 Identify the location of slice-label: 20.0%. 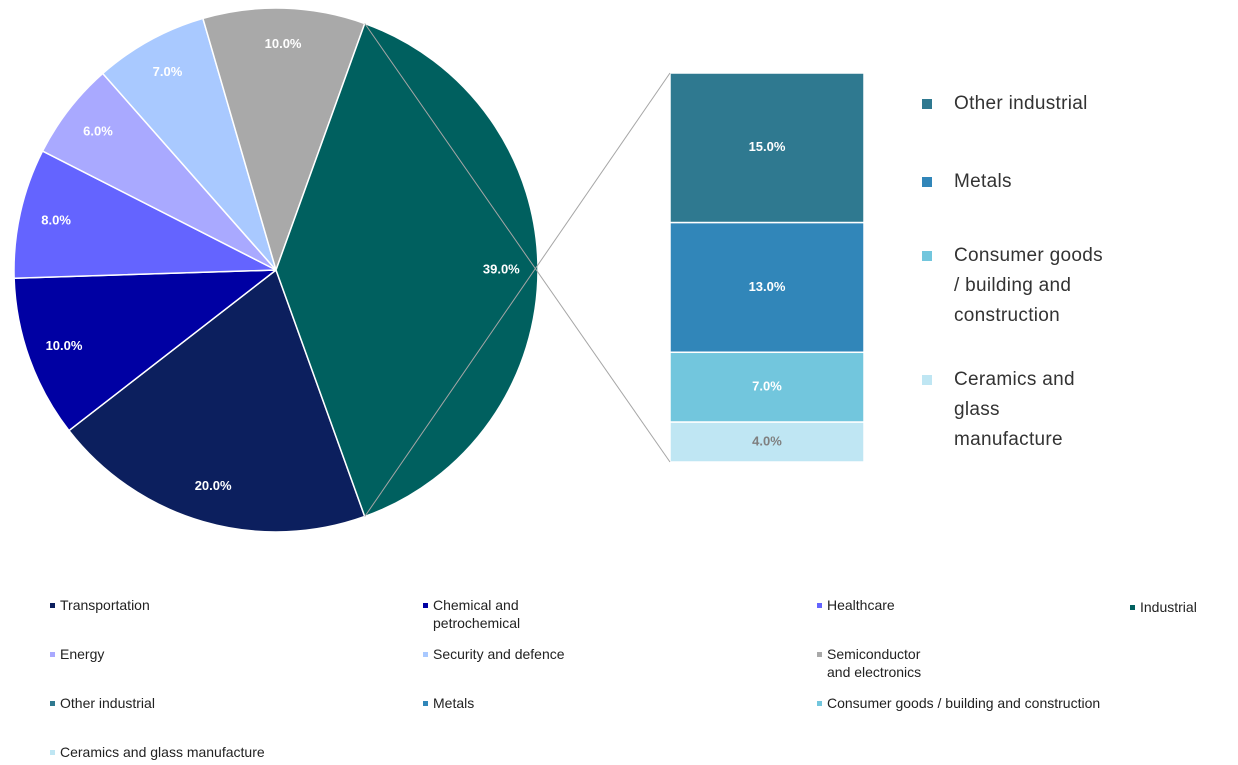
(213, 485).